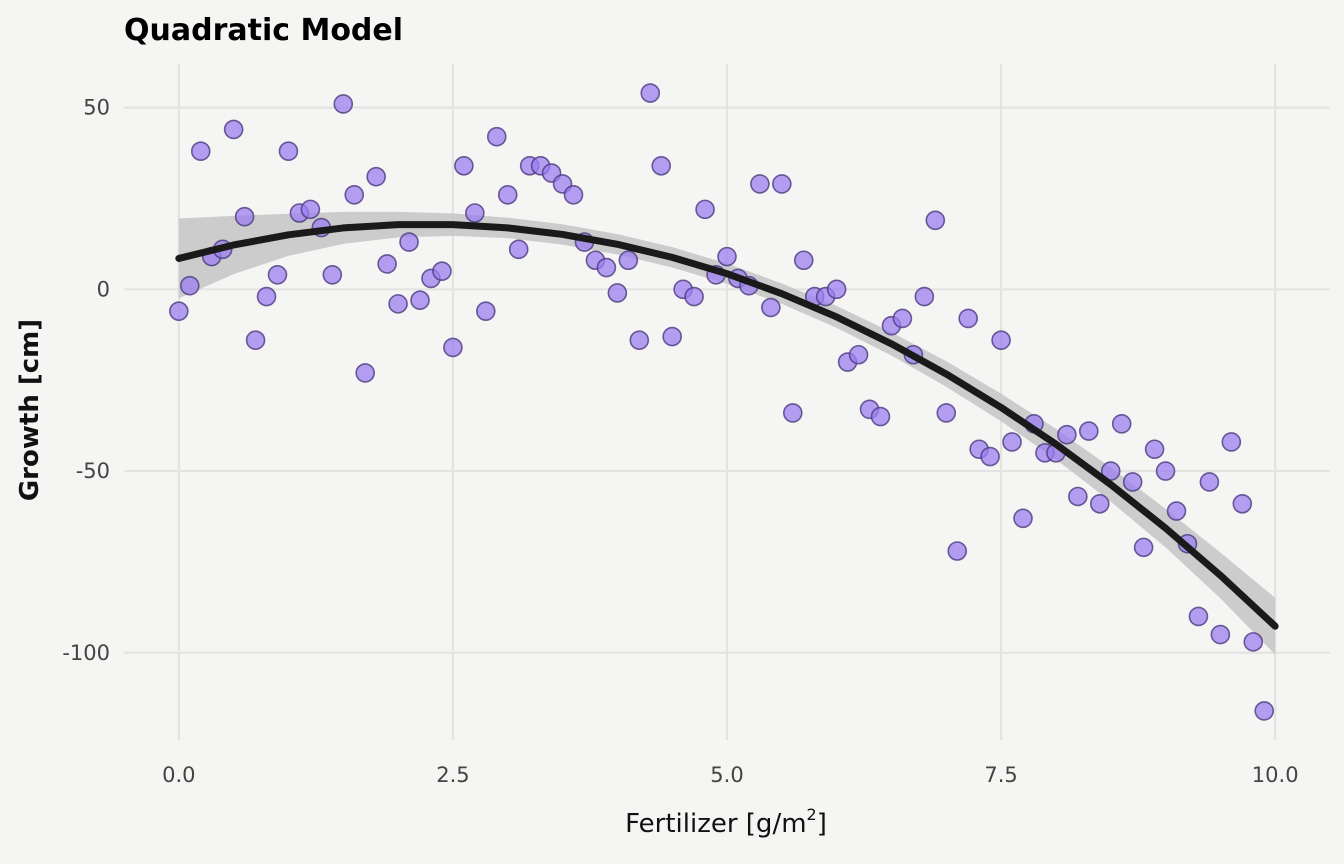 This screenshot has height=864, width=1344. Describe the element at coordinates (103, 289) in the screenshot. I see `y-tick-label: 0` at that location.